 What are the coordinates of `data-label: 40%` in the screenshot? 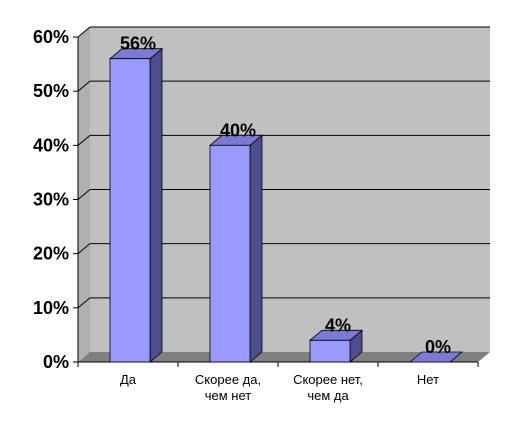 It's located at (238, 130).